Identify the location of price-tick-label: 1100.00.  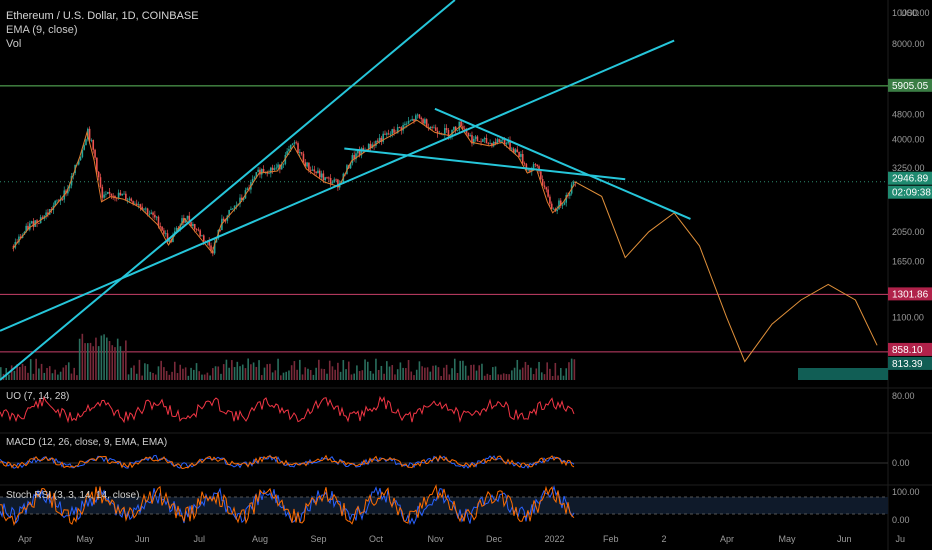
(908, 318).